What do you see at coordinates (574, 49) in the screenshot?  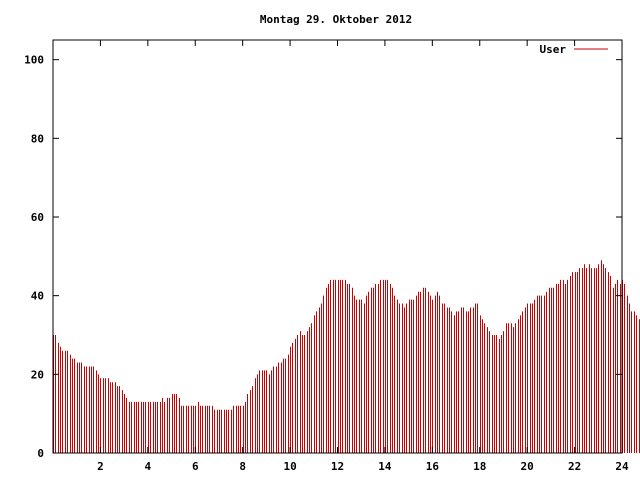 I see `legend: User` at bounding box center [574, 49].